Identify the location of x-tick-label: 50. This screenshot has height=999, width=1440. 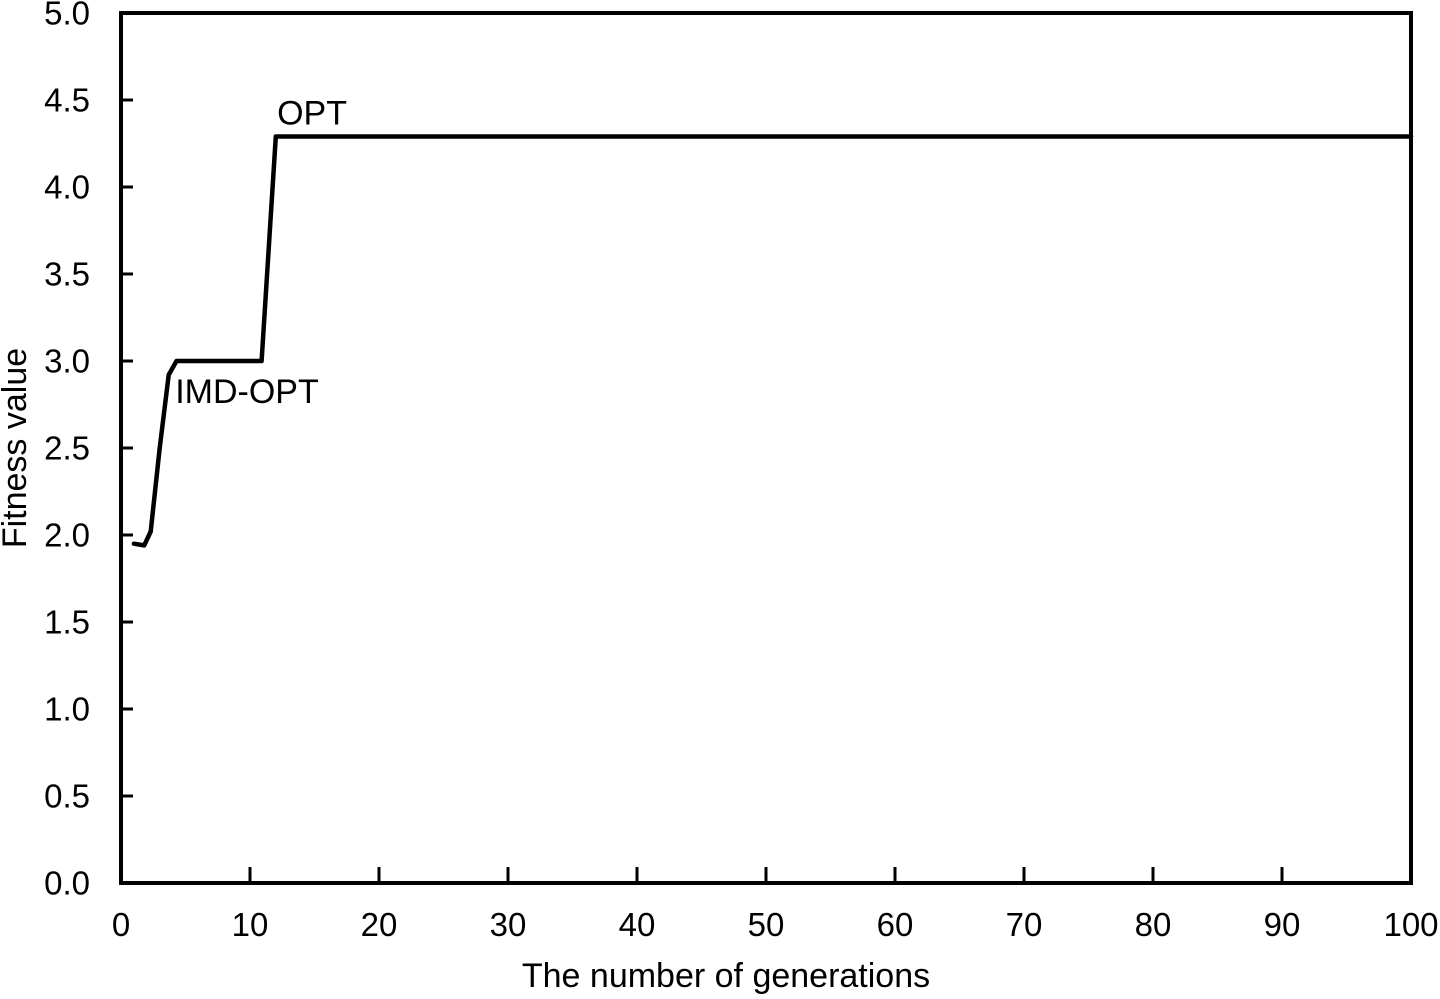
(766, 924).